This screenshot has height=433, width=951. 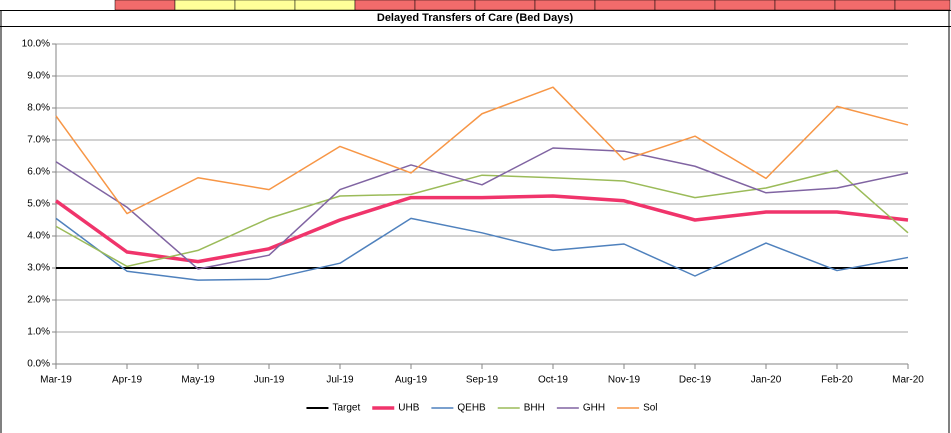 I want to click on x-tick-label: Mar-19, so click(x=56, y=380).